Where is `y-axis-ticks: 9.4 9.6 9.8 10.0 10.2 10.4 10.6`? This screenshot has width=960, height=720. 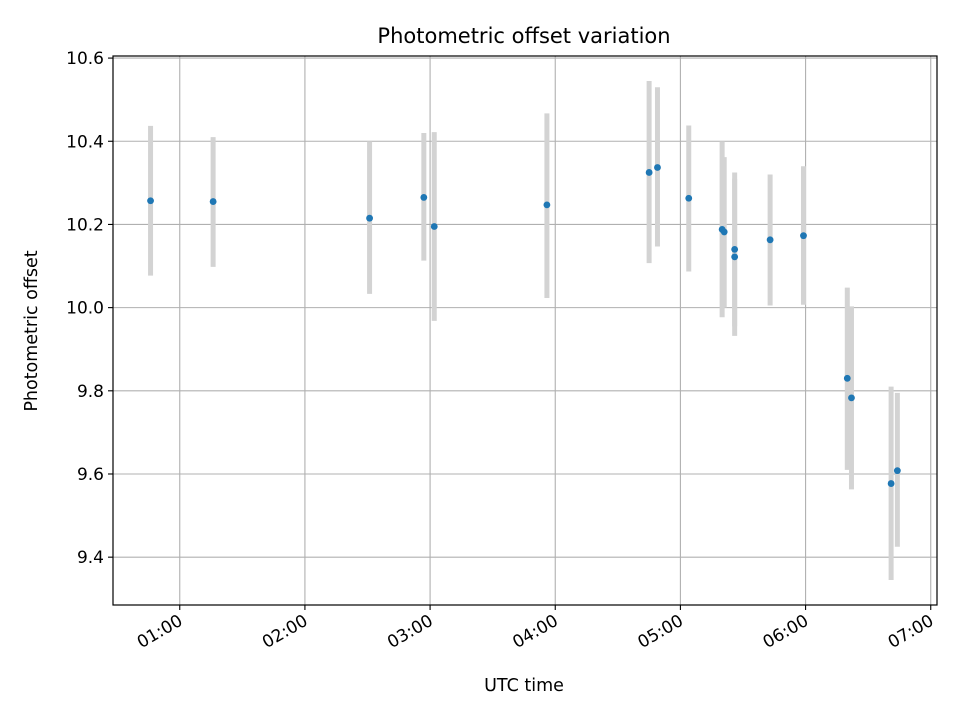
y-axis-ticks: 9.4 9.6 9.8 10.0 10.2 10.4 10.6 is located at coordinates (89, 308).